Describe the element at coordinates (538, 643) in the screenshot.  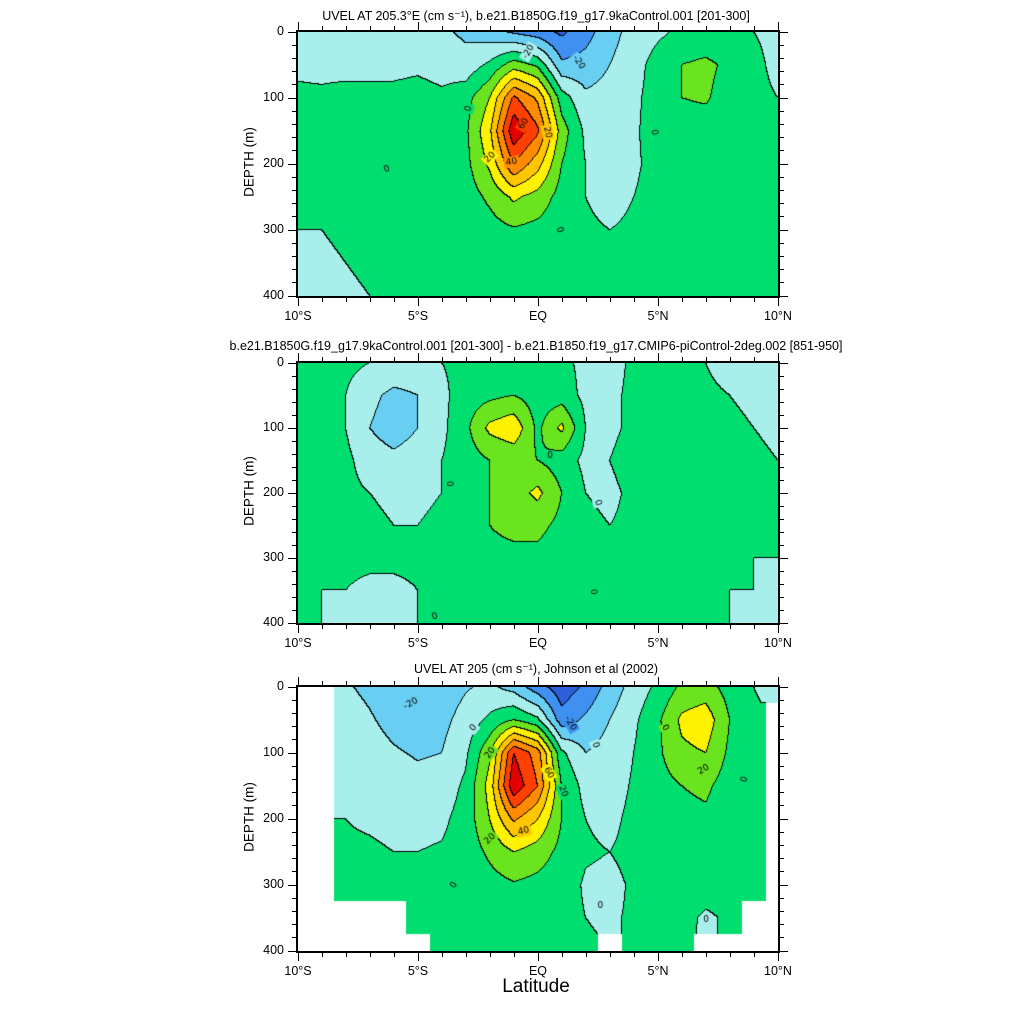
I see `x-tick-label: EQ` at that location.